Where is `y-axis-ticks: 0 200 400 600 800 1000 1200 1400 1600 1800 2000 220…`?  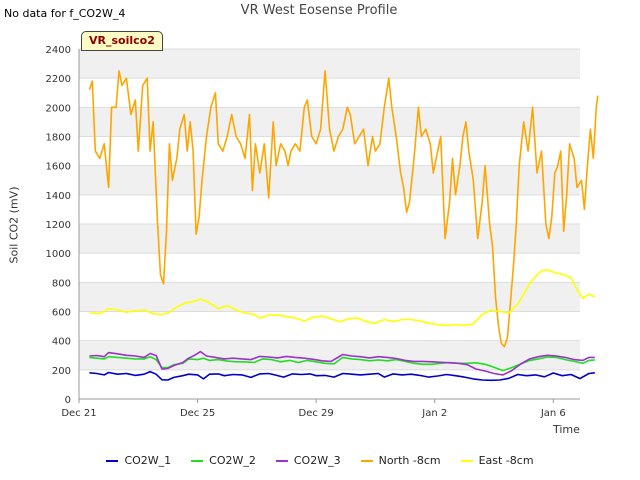 y-axis-ticks: 0 200 400 600 800 1000 1200 1400 1600 1800 2000 220… is located at coordinates (58, 225).